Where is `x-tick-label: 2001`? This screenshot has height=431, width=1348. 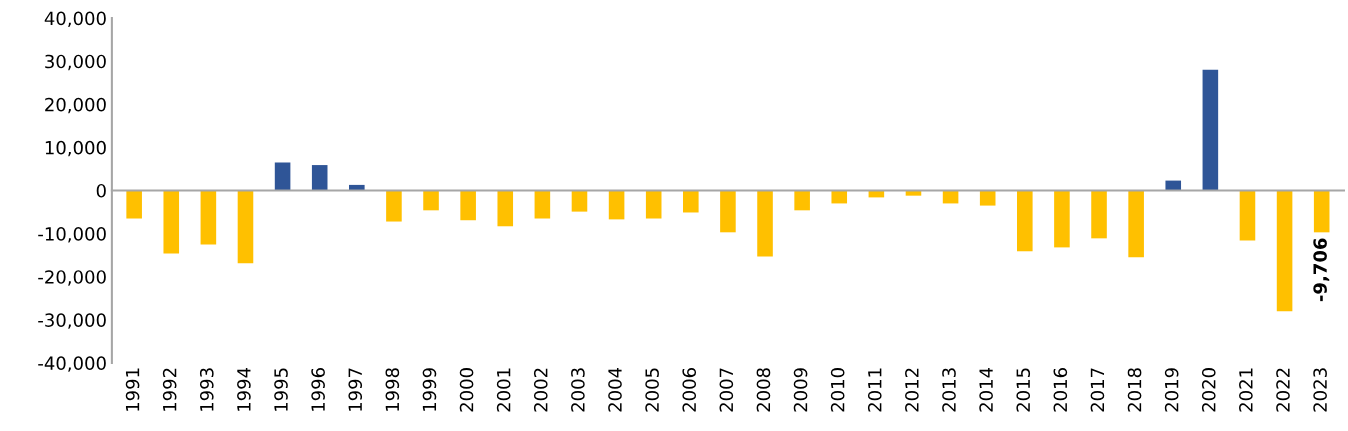
x-tick-label: 2001 is located at coordinates (503, 390).